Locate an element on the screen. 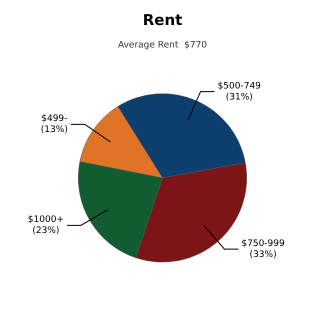  slice-label: $500-749 is located at coordinates (240, 86).